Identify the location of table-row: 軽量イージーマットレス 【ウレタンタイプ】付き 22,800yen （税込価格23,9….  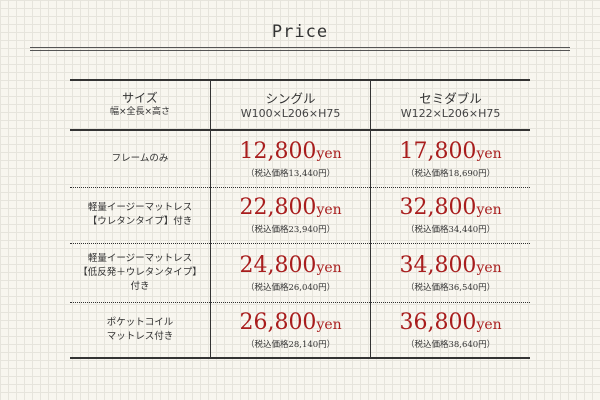
(300, 215).